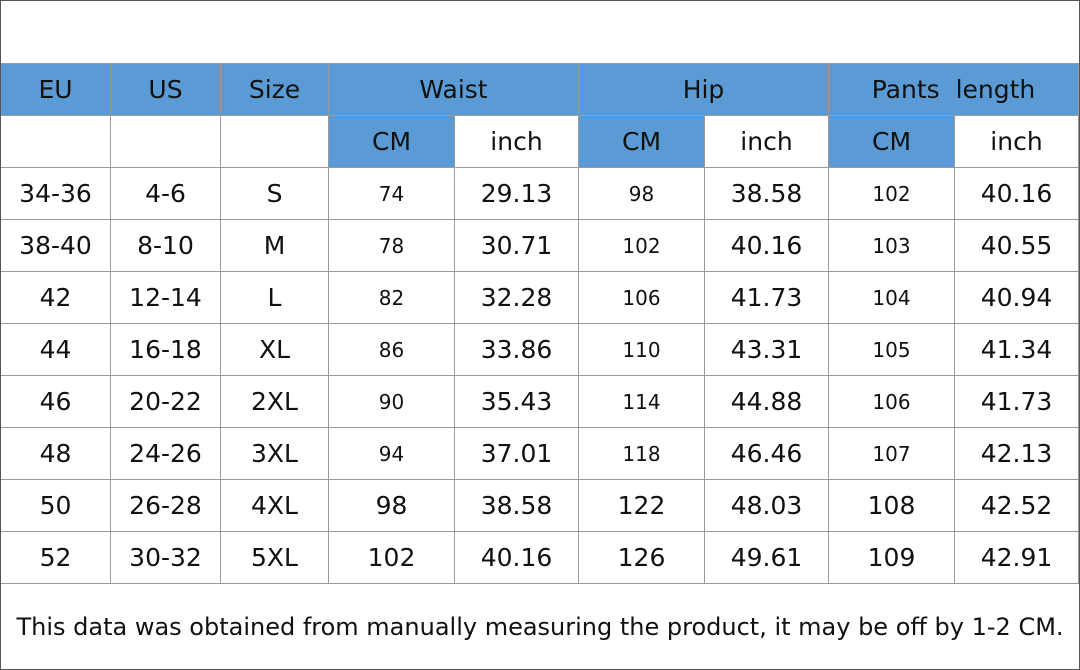 The image size is (1080, 670). I want to click on table-cell: 42.91, so click(1017, 558).